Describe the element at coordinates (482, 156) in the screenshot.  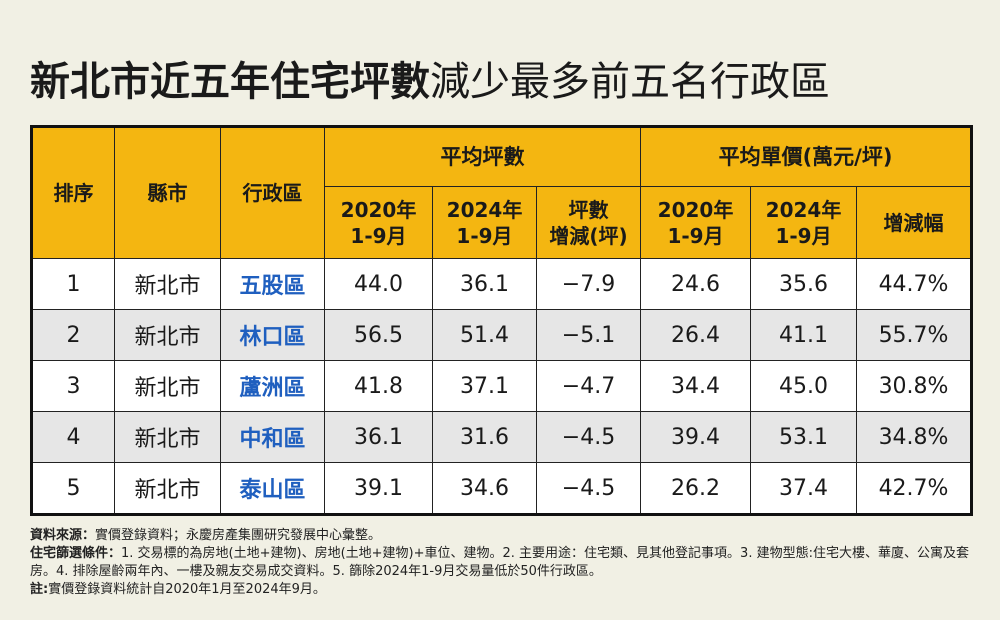
I see `header-avg-ping: 平均坪數` at that location.